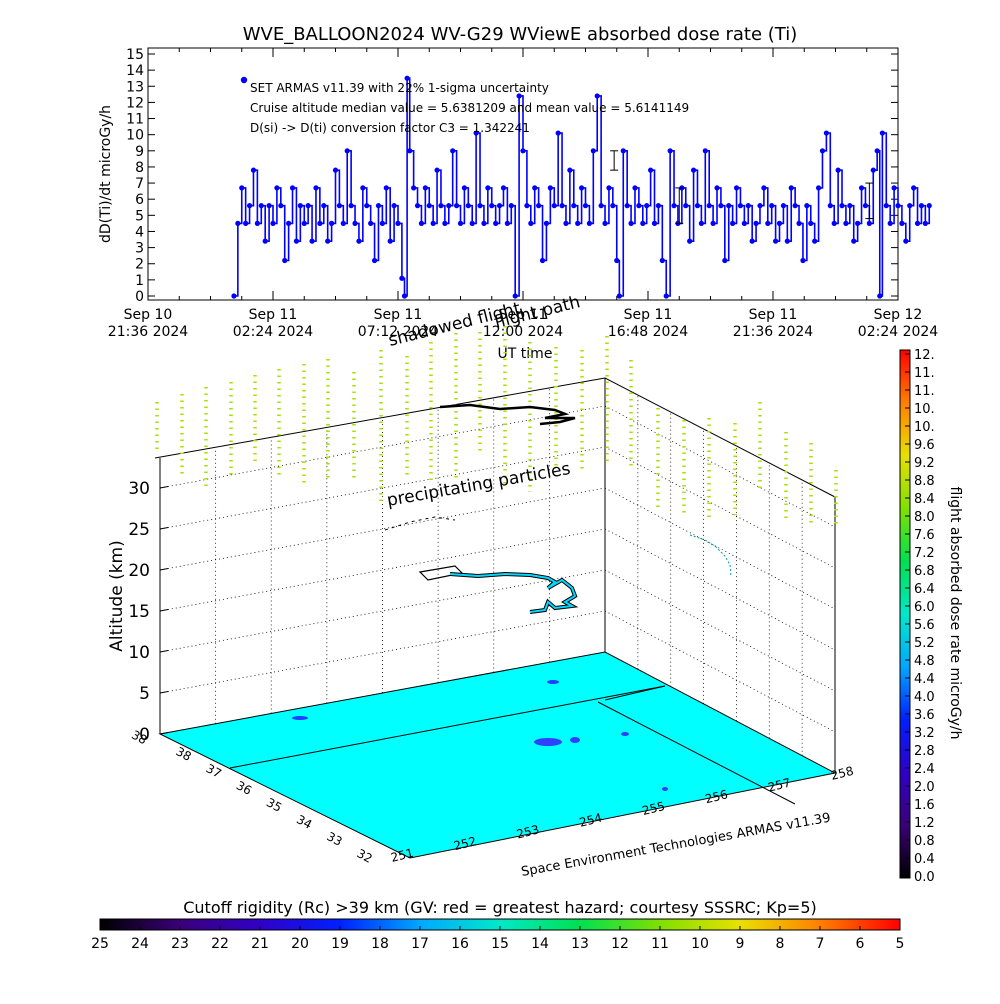 The width and height of the screenshot is (1000, 1004). Describe the element at coordinates (820, 944) in the screenshot. I see `rigidity-colorbar-tick-label: 7` at that location.